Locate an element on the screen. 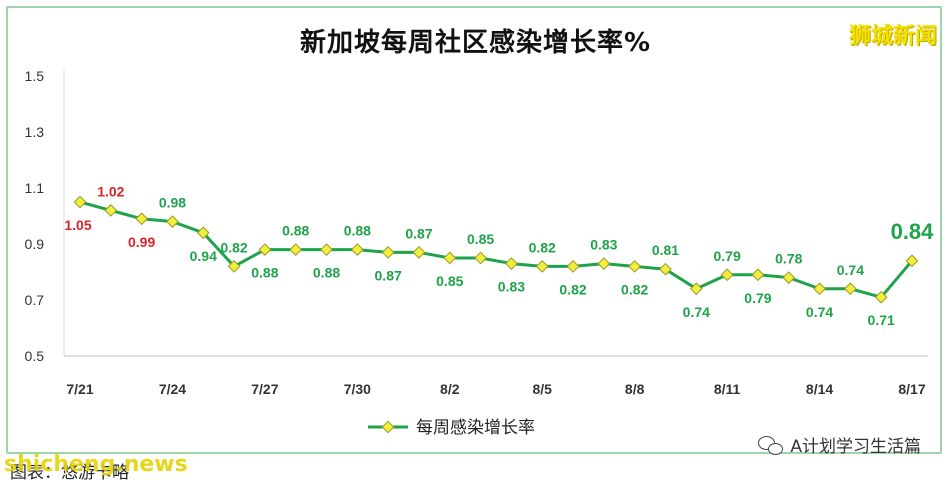 The height and width of the screenshot is (487, 951). data-label: 0.78 is located at coordinates (788, 259).